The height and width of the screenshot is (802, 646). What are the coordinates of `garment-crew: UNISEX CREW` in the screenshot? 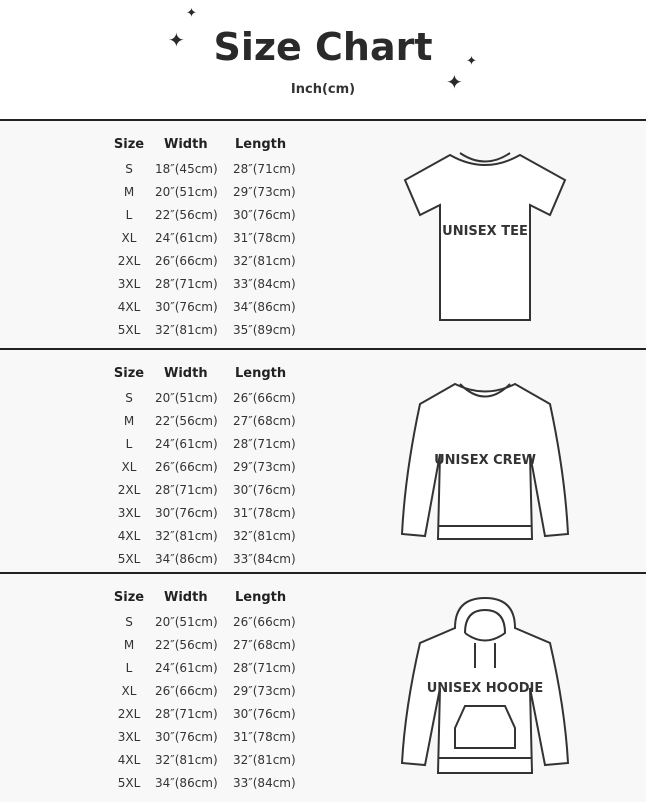 It's located at (485, 466).